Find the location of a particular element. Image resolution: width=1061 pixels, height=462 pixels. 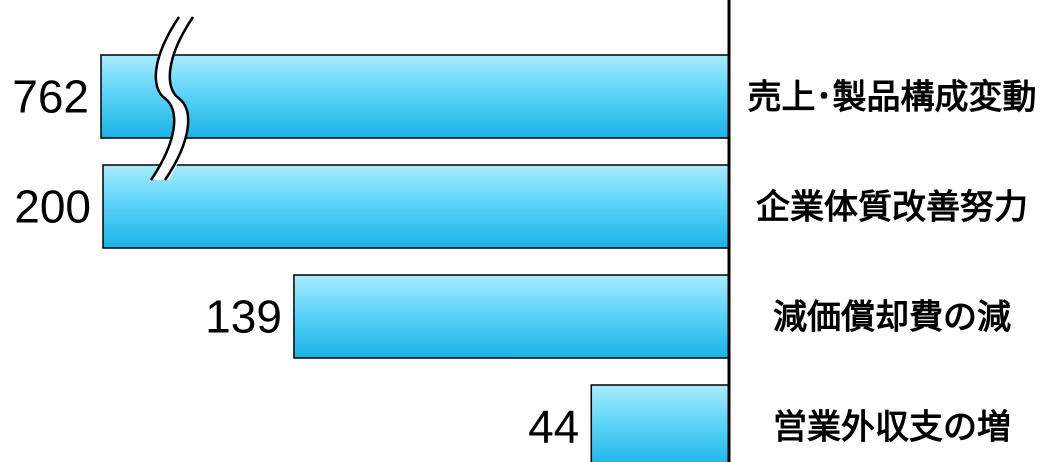

data-label-1: 762 is located at coordinates (50, 97).